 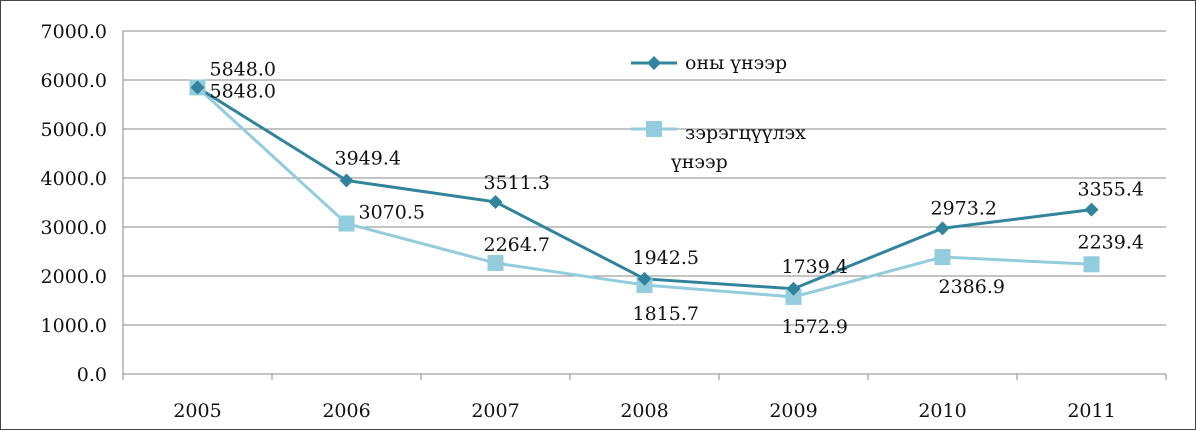 What do you see at coordinates (74, 326) in the screenshot?
I see `y-tick-label: 1000.0` at bounding box center [74, 326].